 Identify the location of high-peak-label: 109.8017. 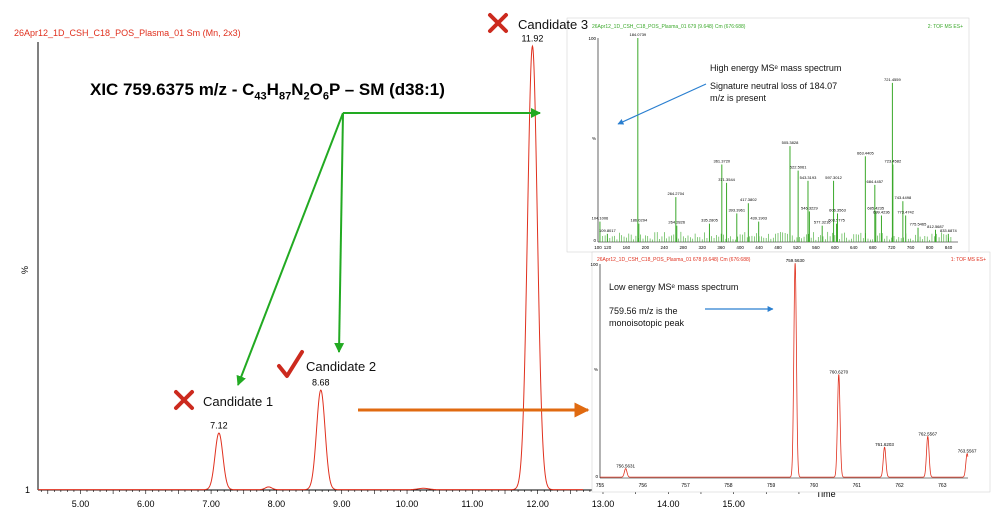
(607, 230).